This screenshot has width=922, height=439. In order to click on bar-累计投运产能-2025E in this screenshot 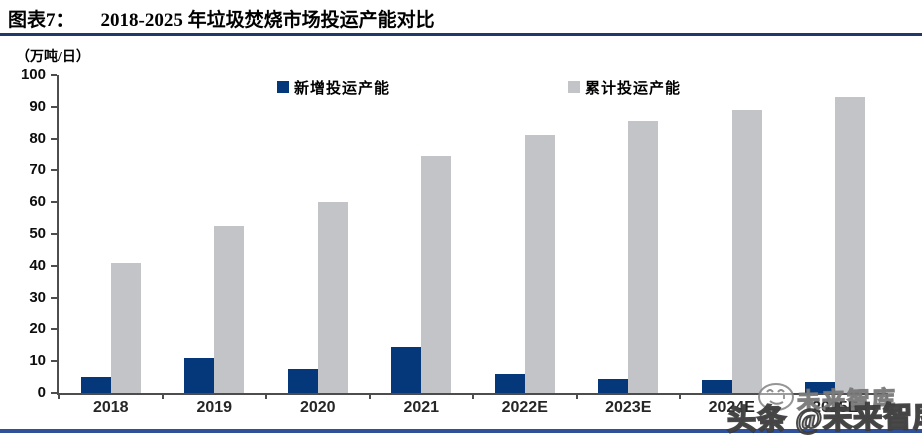, I will do `click(850, 245)`.